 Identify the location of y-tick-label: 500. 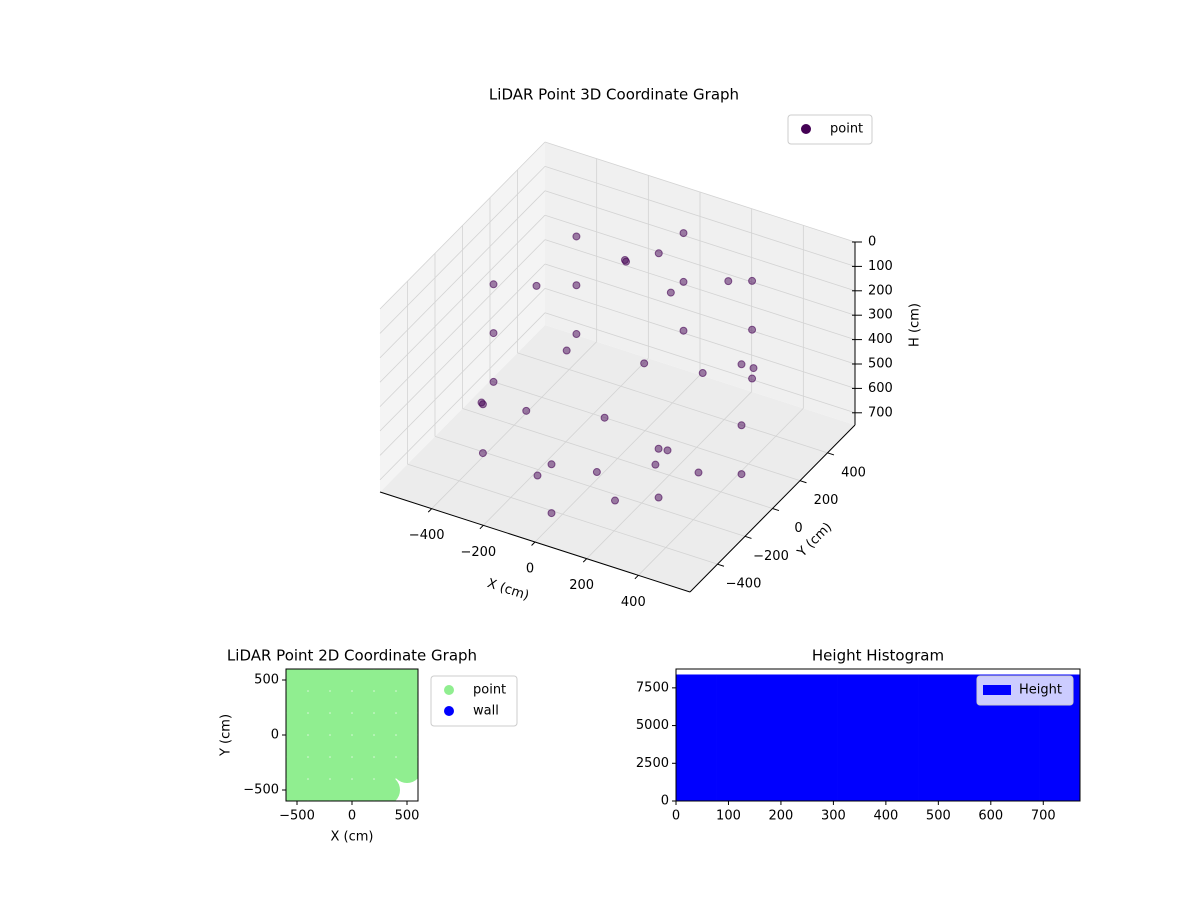
(266, 680).